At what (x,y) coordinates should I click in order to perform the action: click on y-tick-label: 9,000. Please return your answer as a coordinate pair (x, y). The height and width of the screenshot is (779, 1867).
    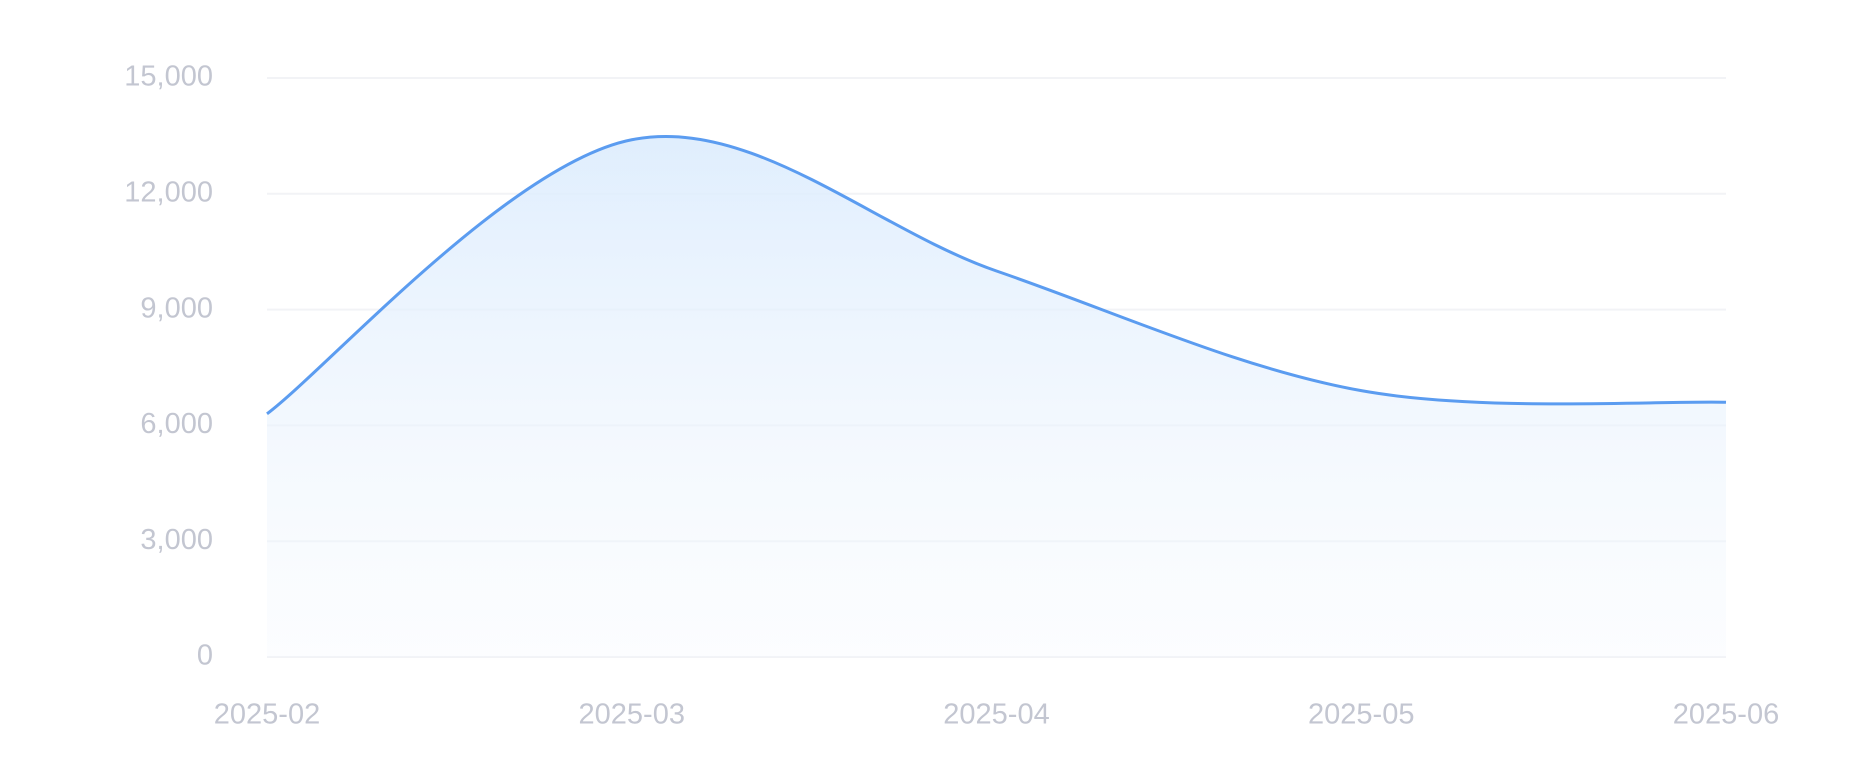
    Looking at the image, I should click on (176, 308).